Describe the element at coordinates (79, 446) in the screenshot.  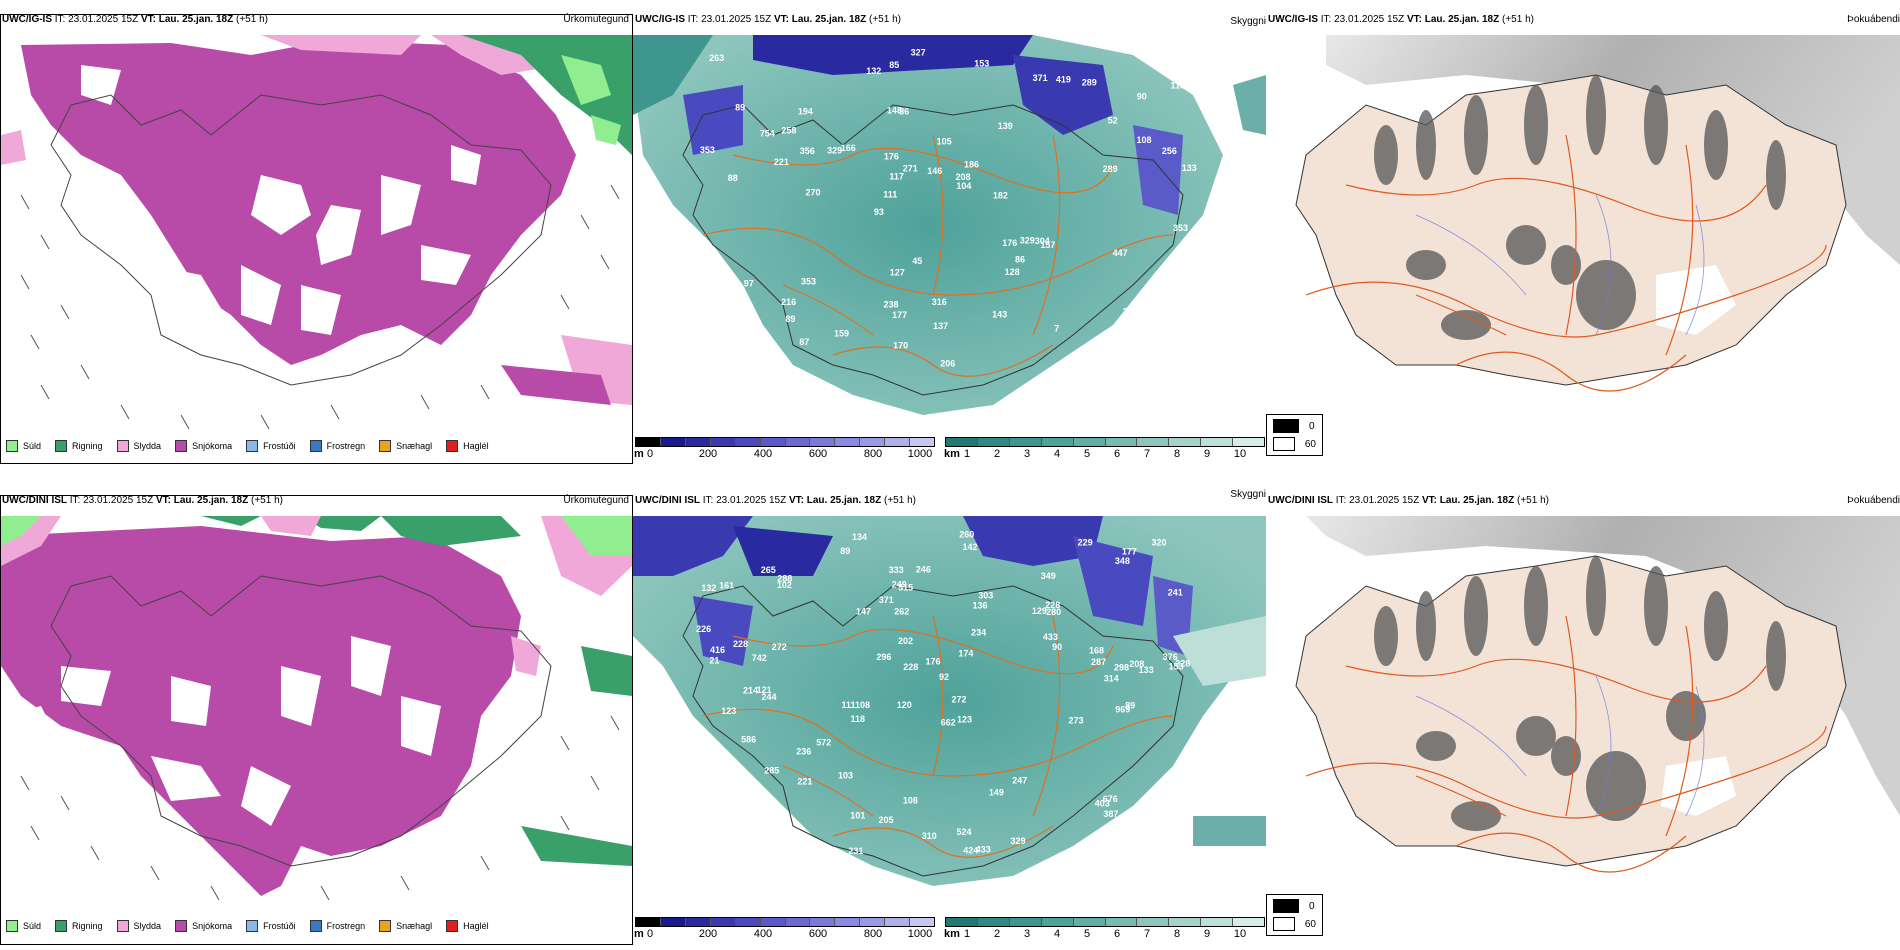
I see `legend-item: Rigning` at that location.